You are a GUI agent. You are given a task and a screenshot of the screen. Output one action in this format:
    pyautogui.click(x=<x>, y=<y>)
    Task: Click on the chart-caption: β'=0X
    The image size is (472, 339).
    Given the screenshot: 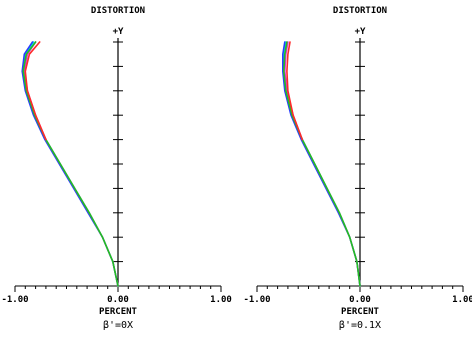 What is the action you would take?
    pyautogui.click(x=118, y=325)
    